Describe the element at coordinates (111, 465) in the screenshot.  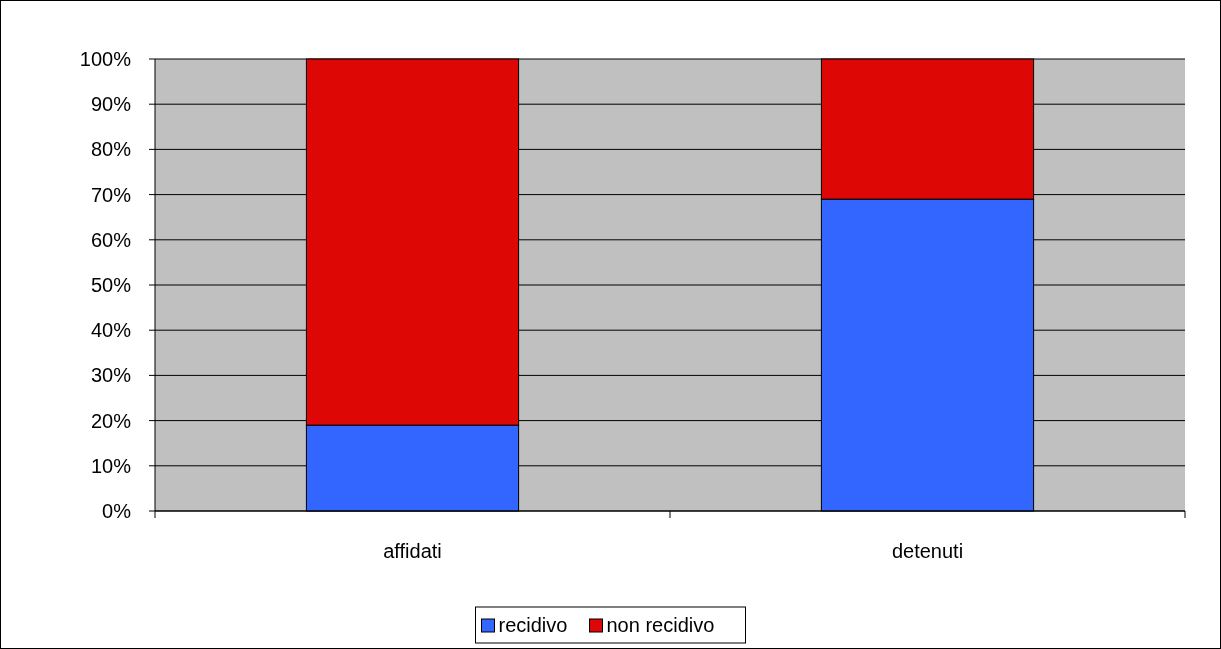
I see `y-tick-label: 10%` at that location.